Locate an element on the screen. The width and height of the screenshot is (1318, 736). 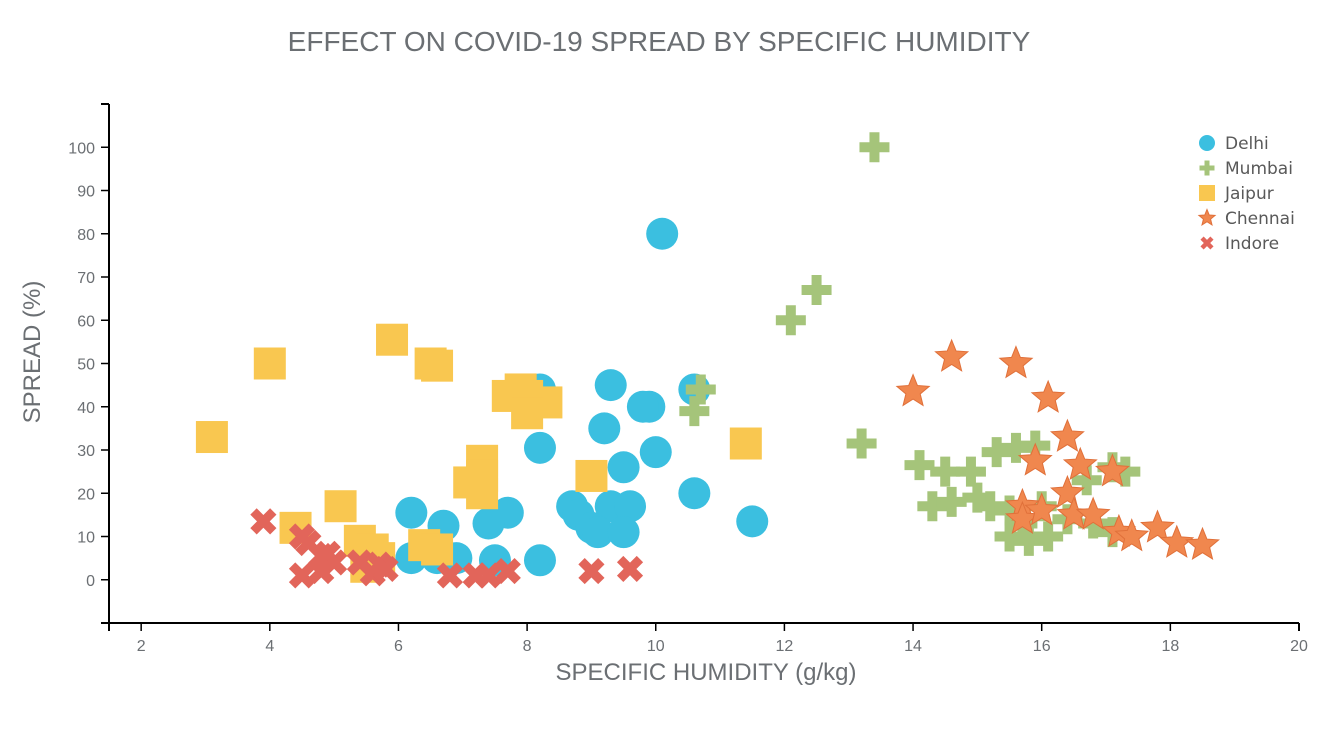
legend-label: Delhi is located at coordinates (1247, 144).